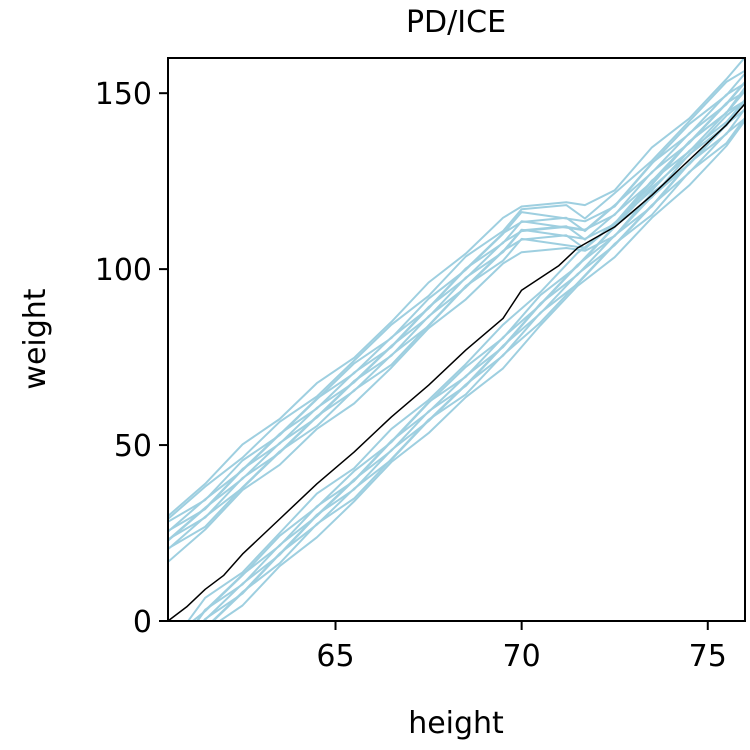  What do you see at coordinates (708, 656) in the screenshot?
I see `x-tick-label: 75` at bounding box center [708, 656].